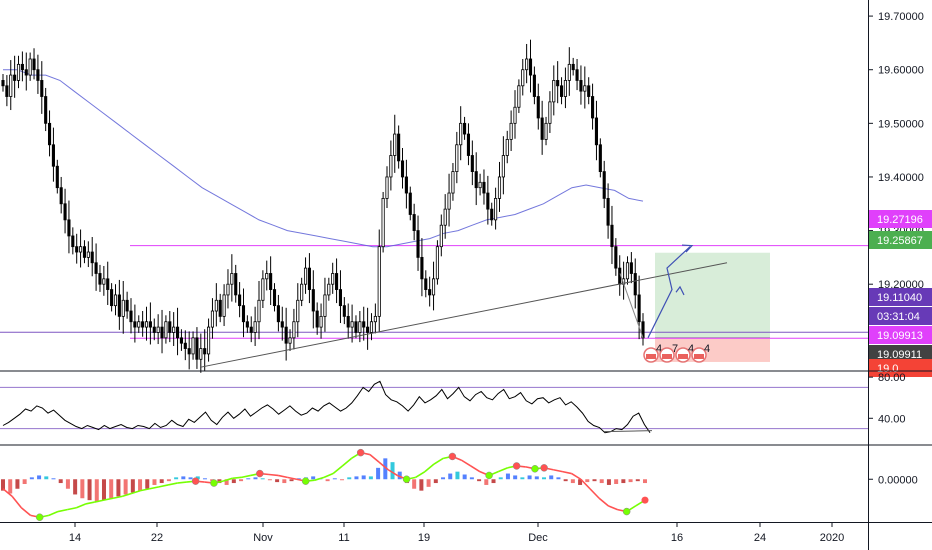  I want to click on time-tick-label: 14, so click(75, 538).